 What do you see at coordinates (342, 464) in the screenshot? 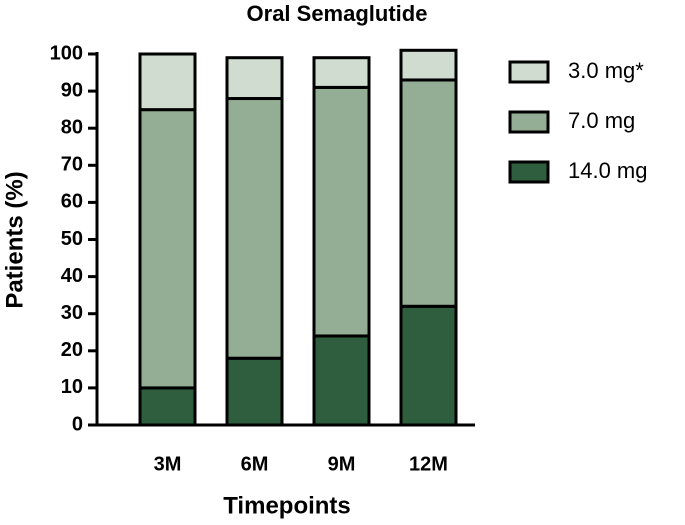
I see `x-tick-label: 9M` at bounding box center [342, 464].